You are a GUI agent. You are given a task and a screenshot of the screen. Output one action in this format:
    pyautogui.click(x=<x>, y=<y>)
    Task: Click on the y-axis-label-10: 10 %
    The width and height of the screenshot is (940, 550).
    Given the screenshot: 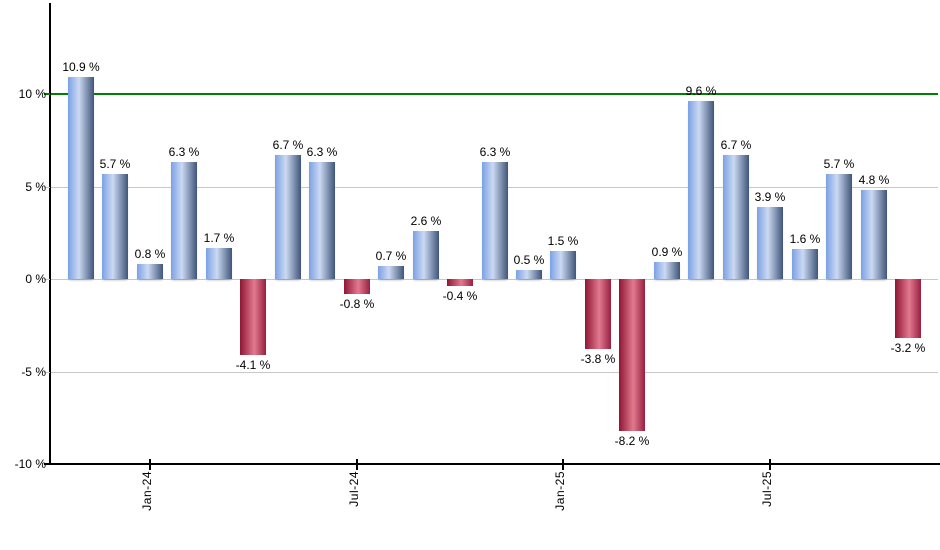 What is the action you would take?
    pyautogui.click(x=32, y=94)
    